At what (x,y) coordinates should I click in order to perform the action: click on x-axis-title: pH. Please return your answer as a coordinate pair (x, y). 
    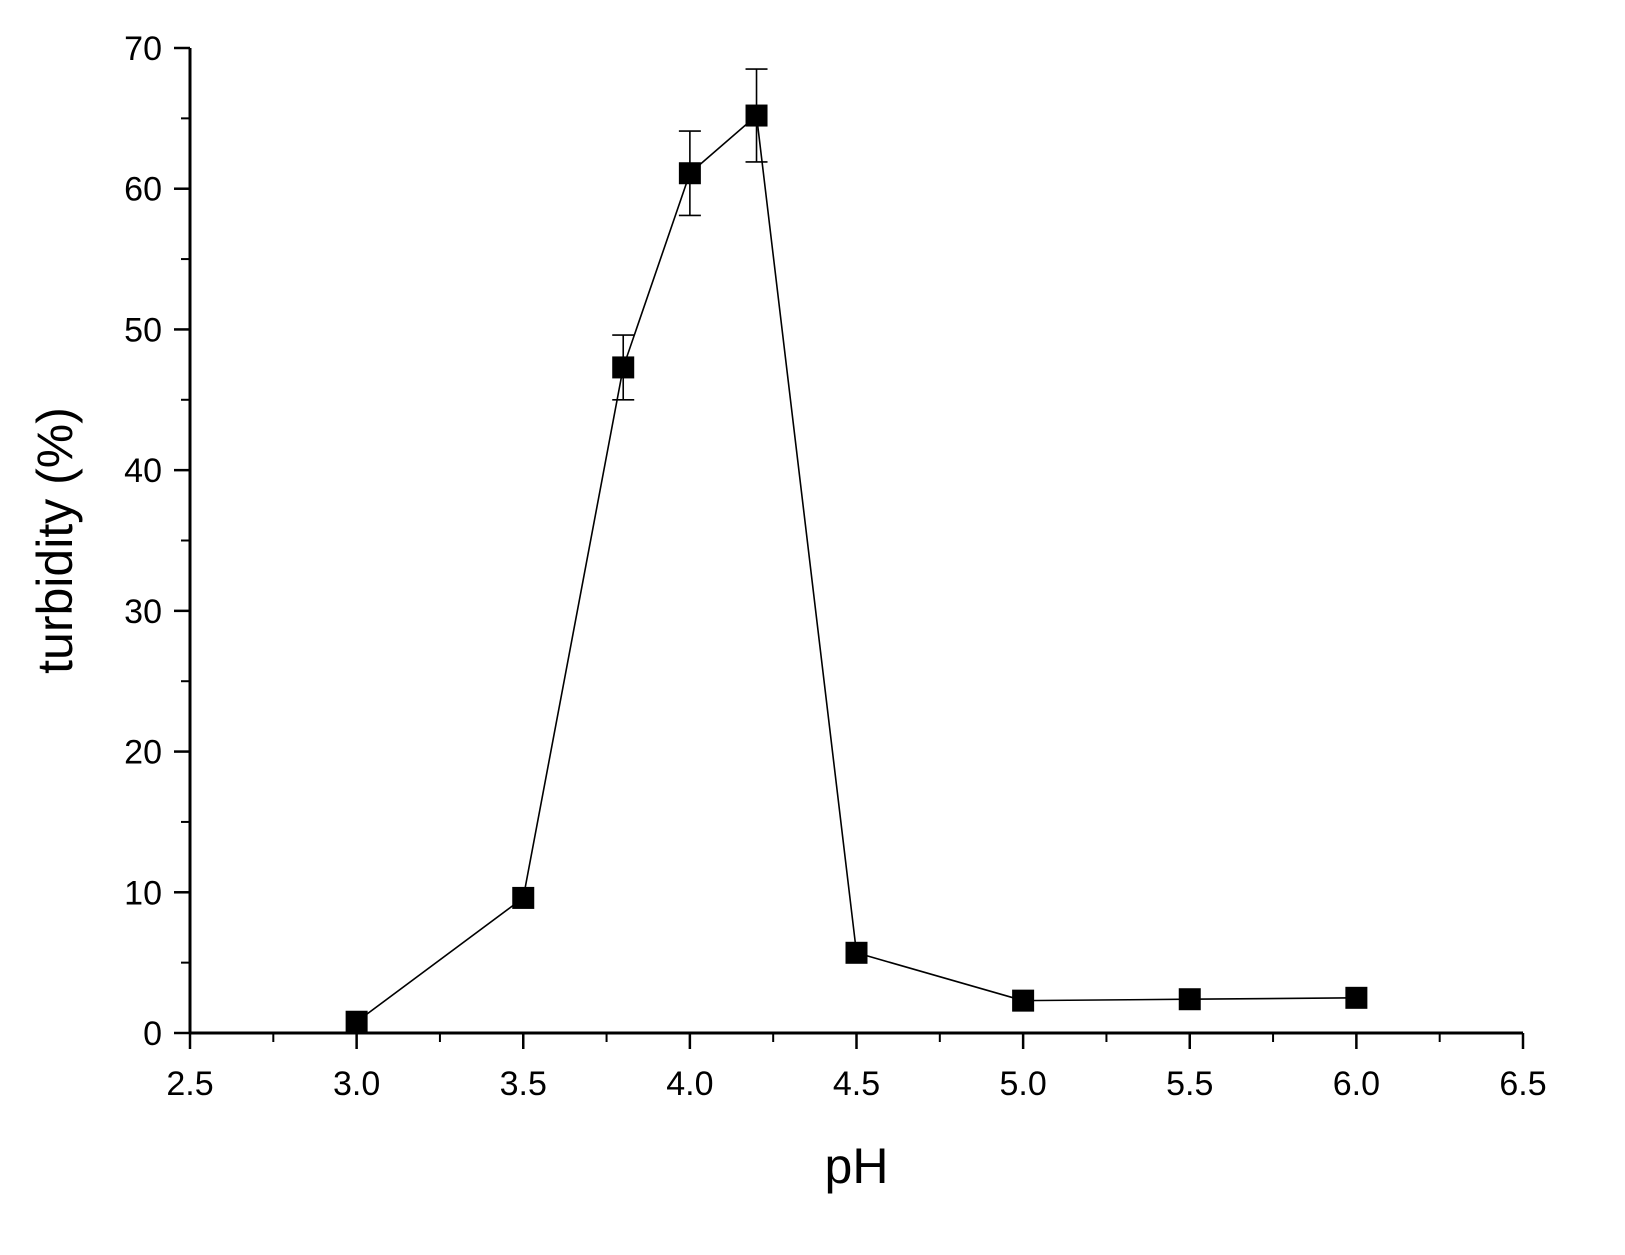
    Looking at the image, I should click on (857, 1166).